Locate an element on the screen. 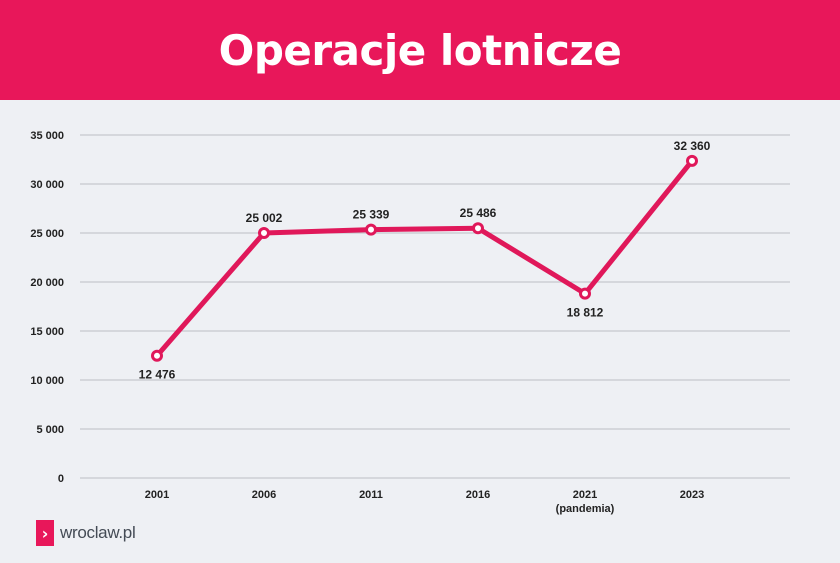  y-tick-label: 20 000 is located at coordinates (47, 283).